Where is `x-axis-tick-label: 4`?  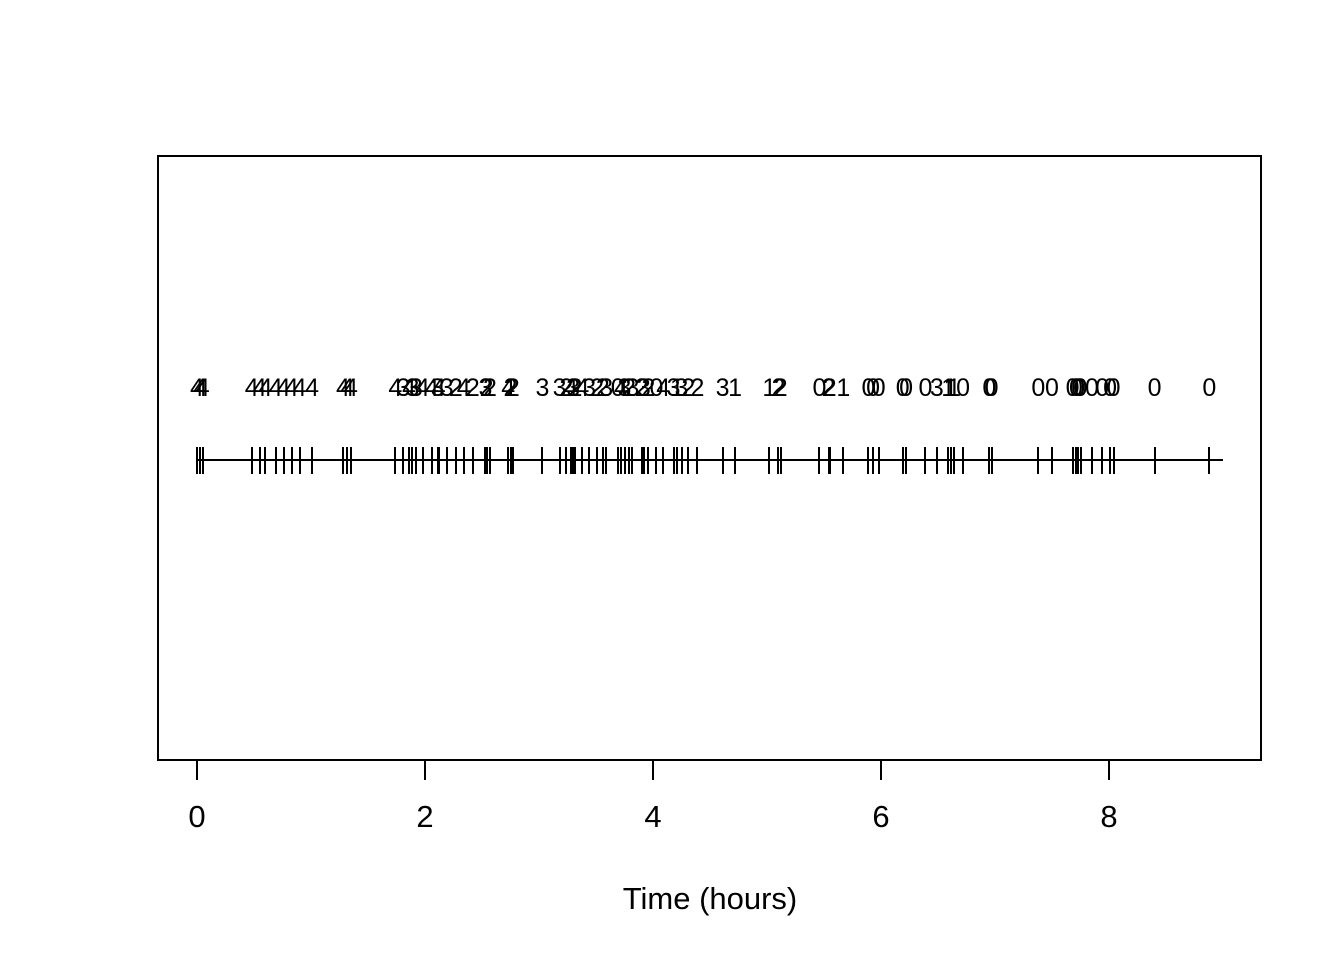 x-axis-tick-label: 4 is located at coordinates (653, 816).